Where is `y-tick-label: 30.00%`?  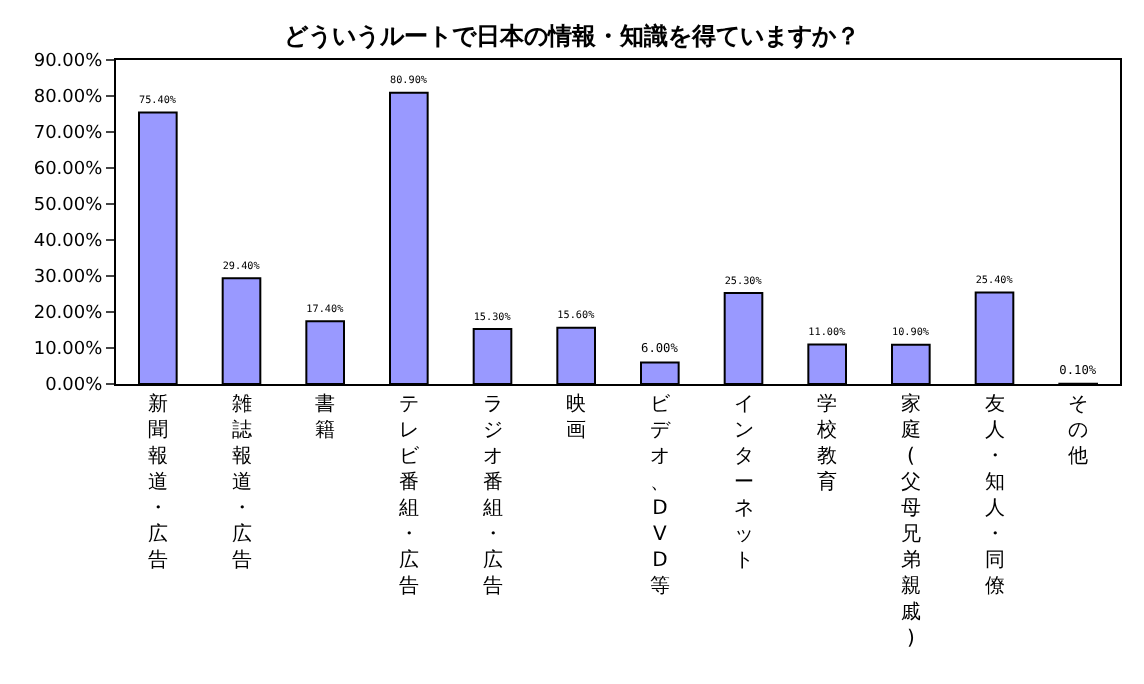 y-tick-label: 30.00% is located at coordinates (68, 278).